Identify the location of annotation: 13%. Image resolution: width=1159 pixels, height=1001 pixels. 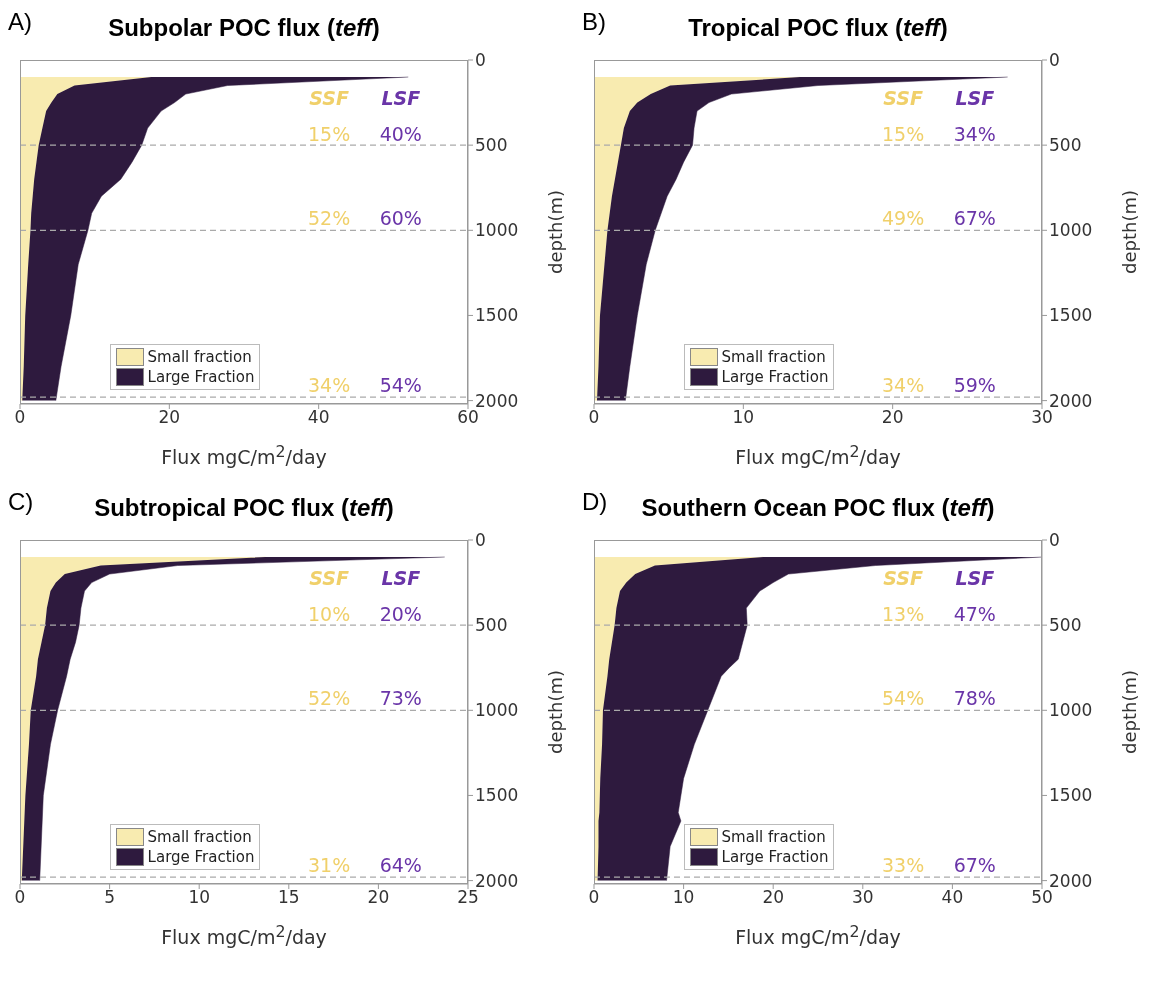
(903, 614).